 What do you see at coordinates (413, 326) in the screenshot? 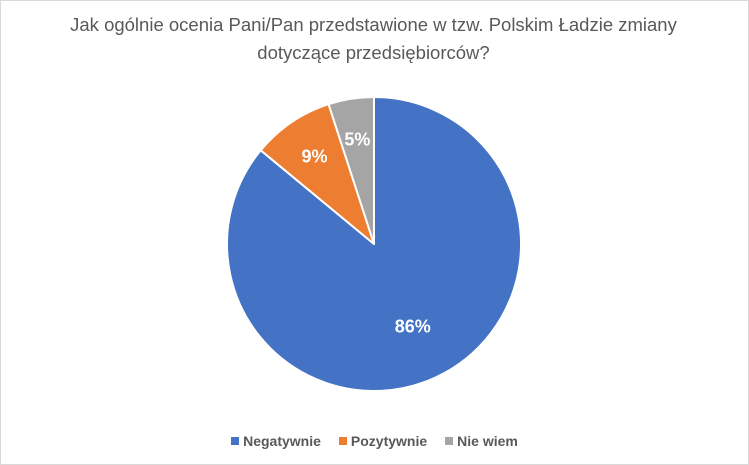
I see `data-label-negatywnie: 86%` at bounding box center [413, 326].